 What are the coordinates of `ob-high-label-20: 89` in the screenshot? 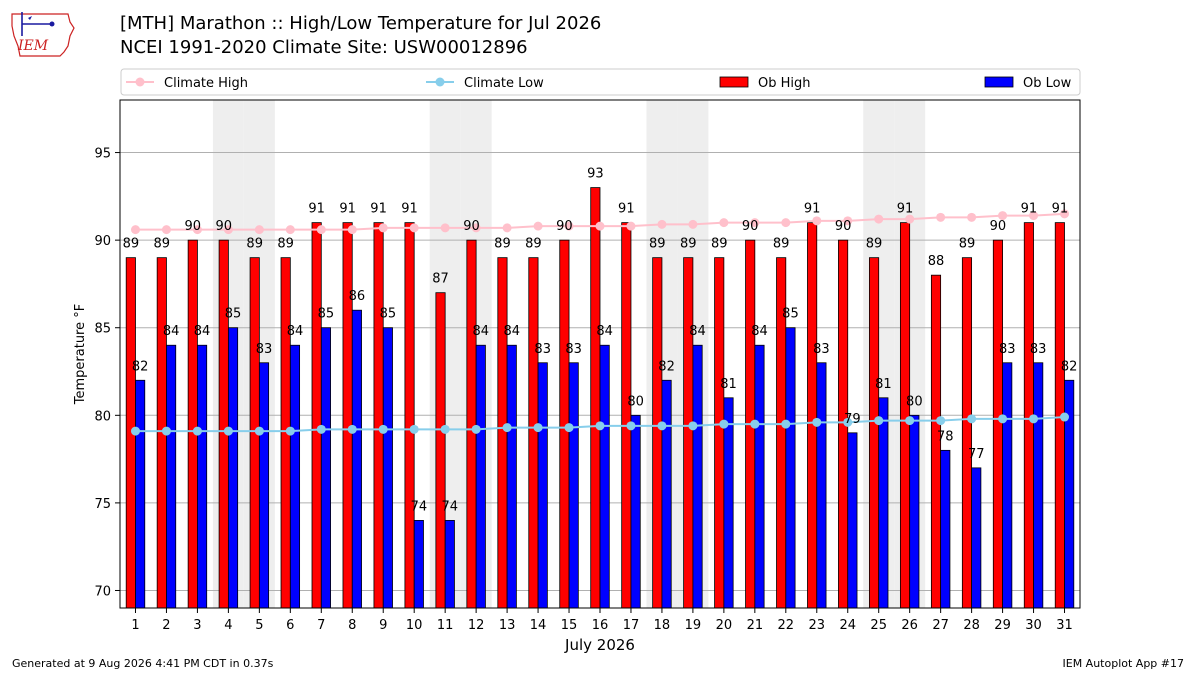 It's located at (719, 244).